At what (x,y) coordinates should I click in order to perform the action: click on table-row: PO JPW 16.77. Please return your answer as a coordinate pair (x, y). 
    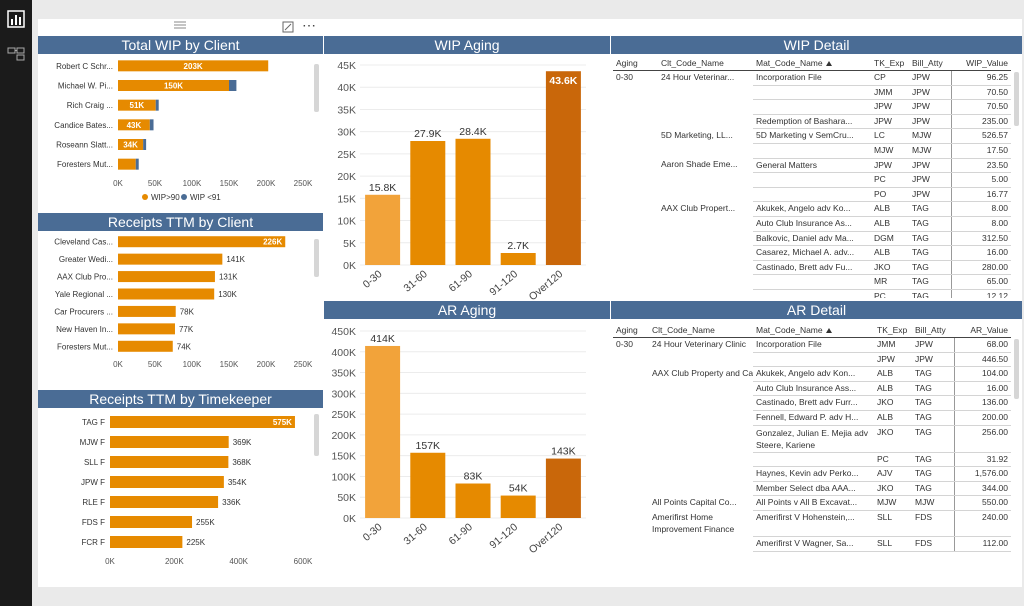
    Looking at the image, I should click on (812, 195).